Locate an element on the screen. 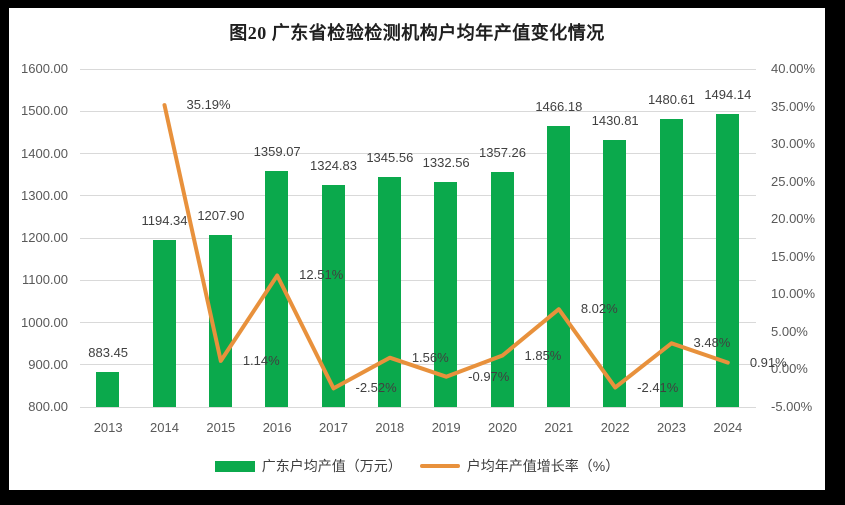 The width and height of the screenshot is (845, 505). line-value-label: 12.51% is located at coordinates (321, 275).